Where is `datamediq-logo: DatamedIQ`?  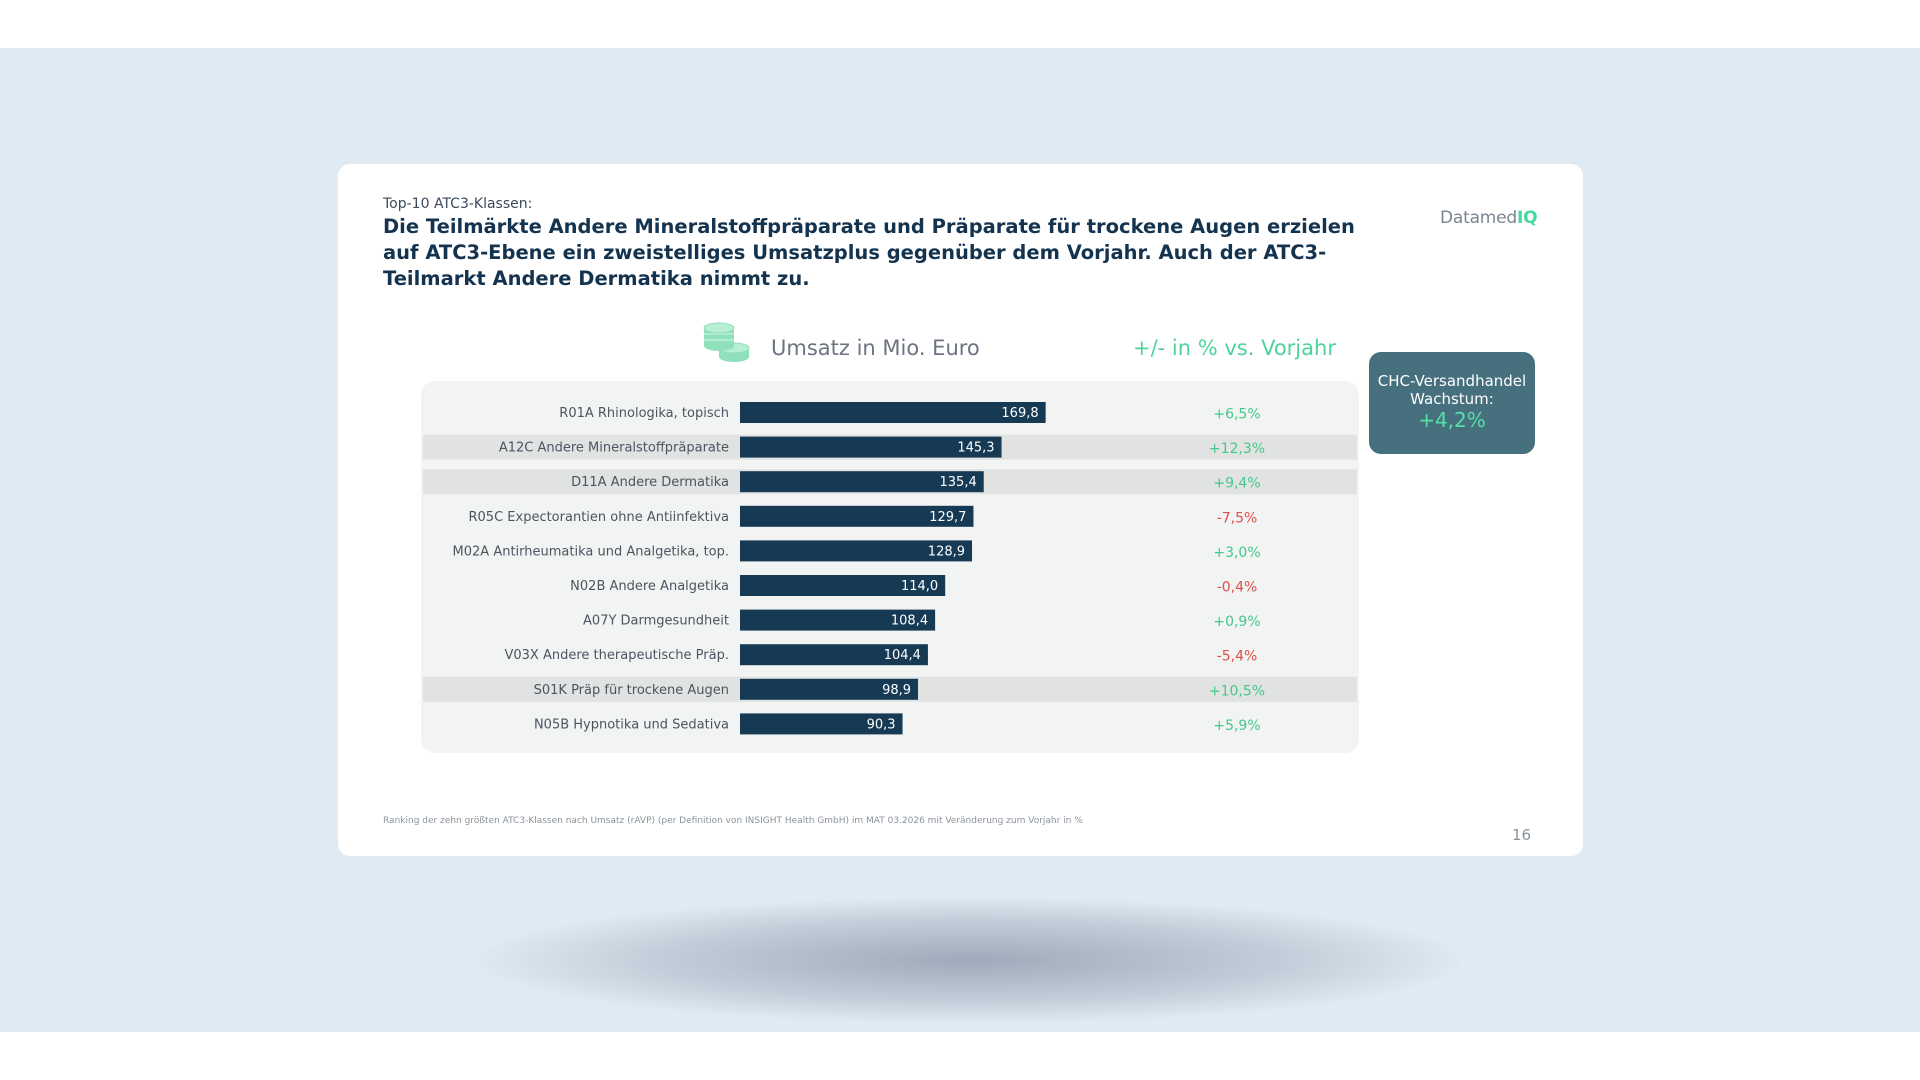
datamediq-logo: DatamedIQ is located at coordinates (1489, 218).